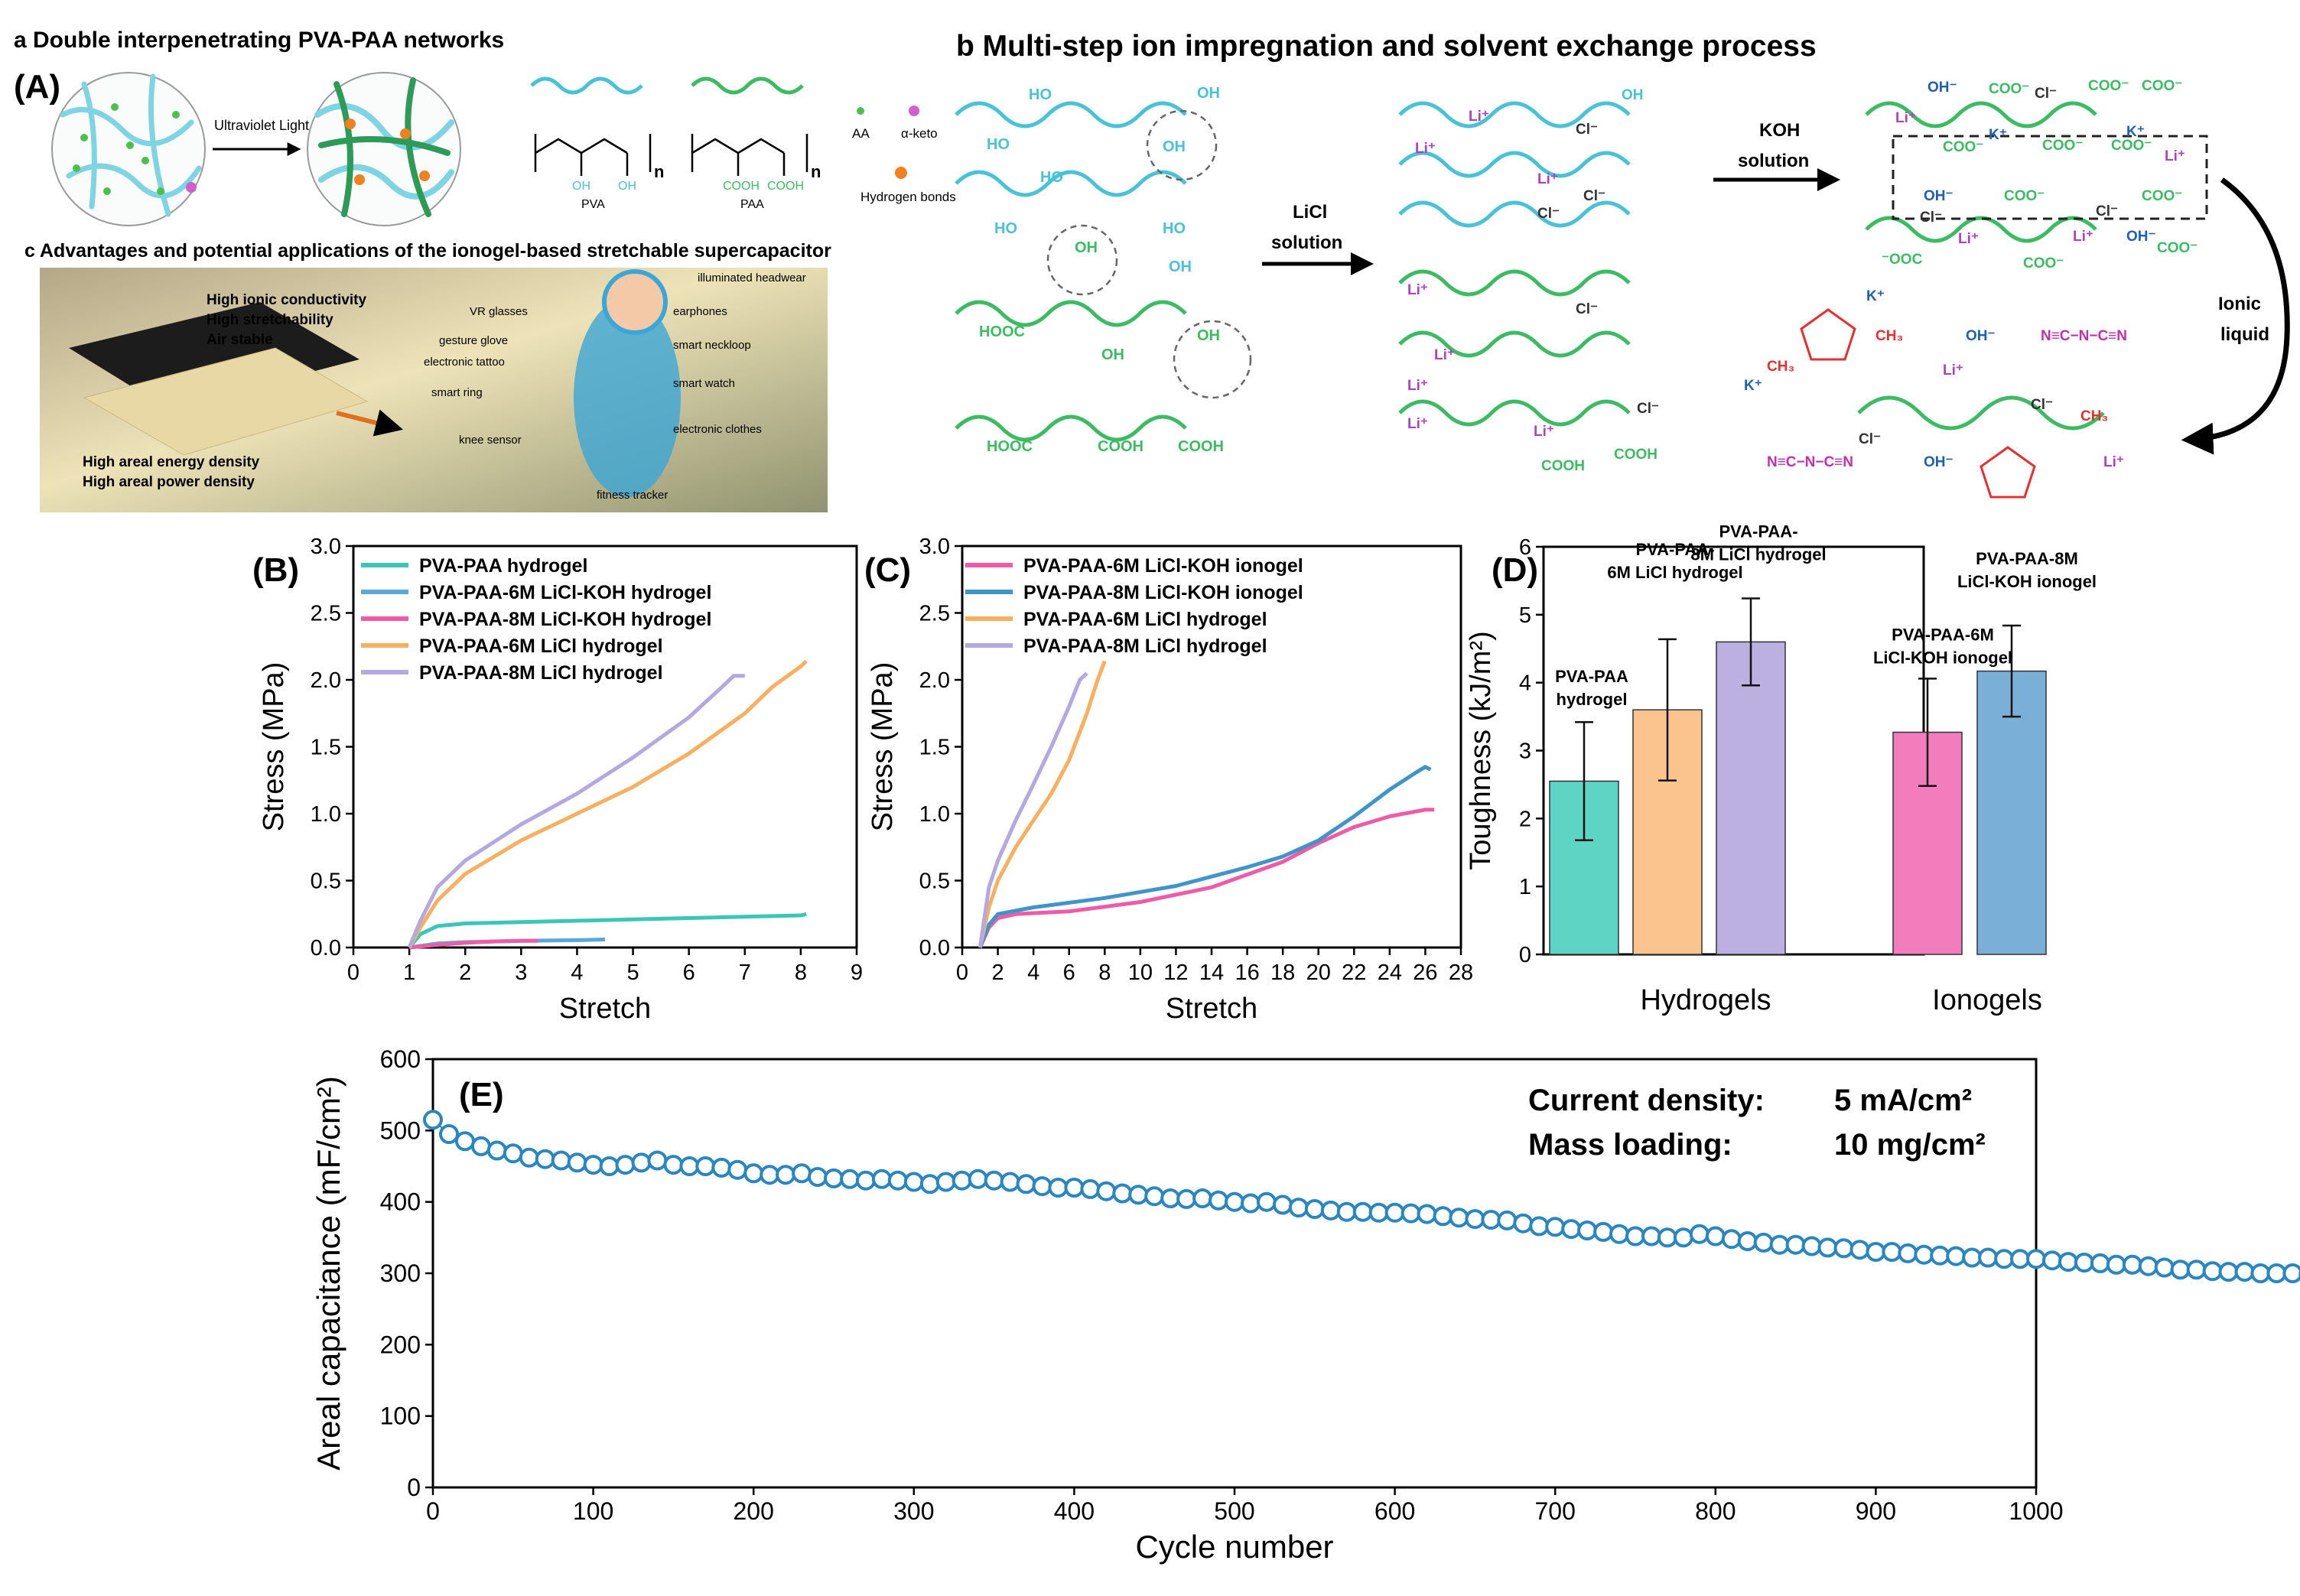 The image size is (2300, 1596). I want to click on legend-entry: PVA-PAA-8M LiCl hydrogel, so click(1145, 646).